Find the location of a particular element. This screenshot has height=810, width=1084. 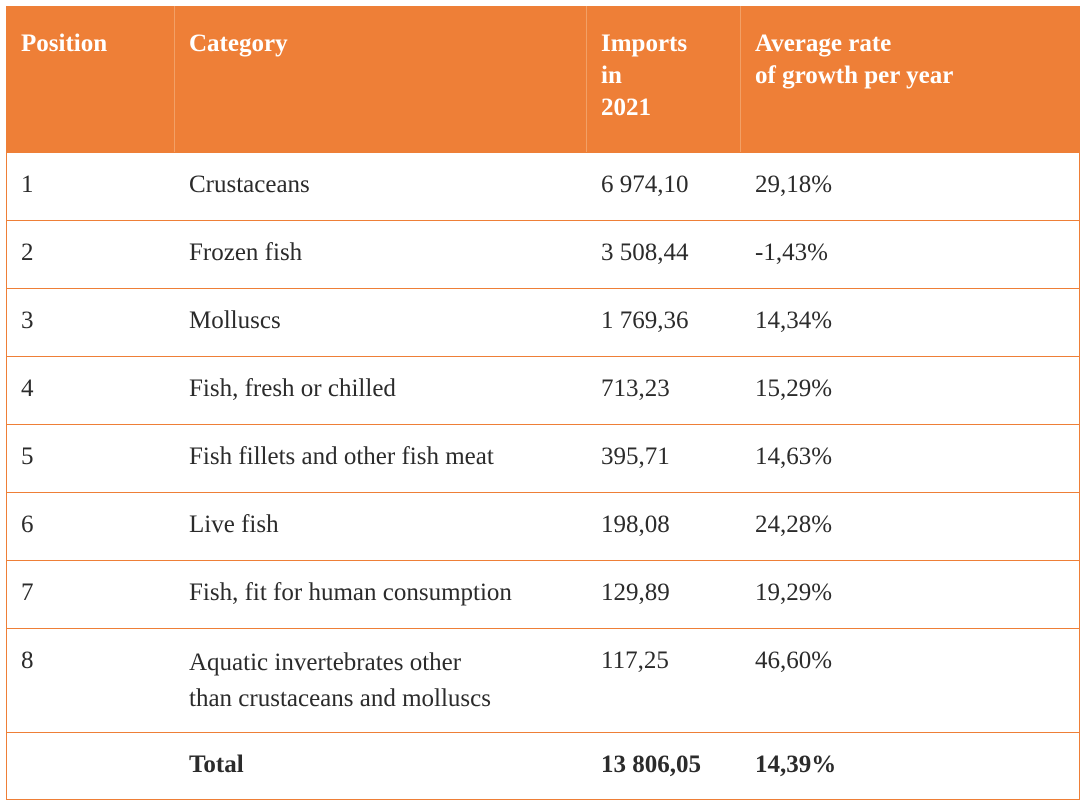

row-imports: 129,89 is located at coordinates (635, 592).